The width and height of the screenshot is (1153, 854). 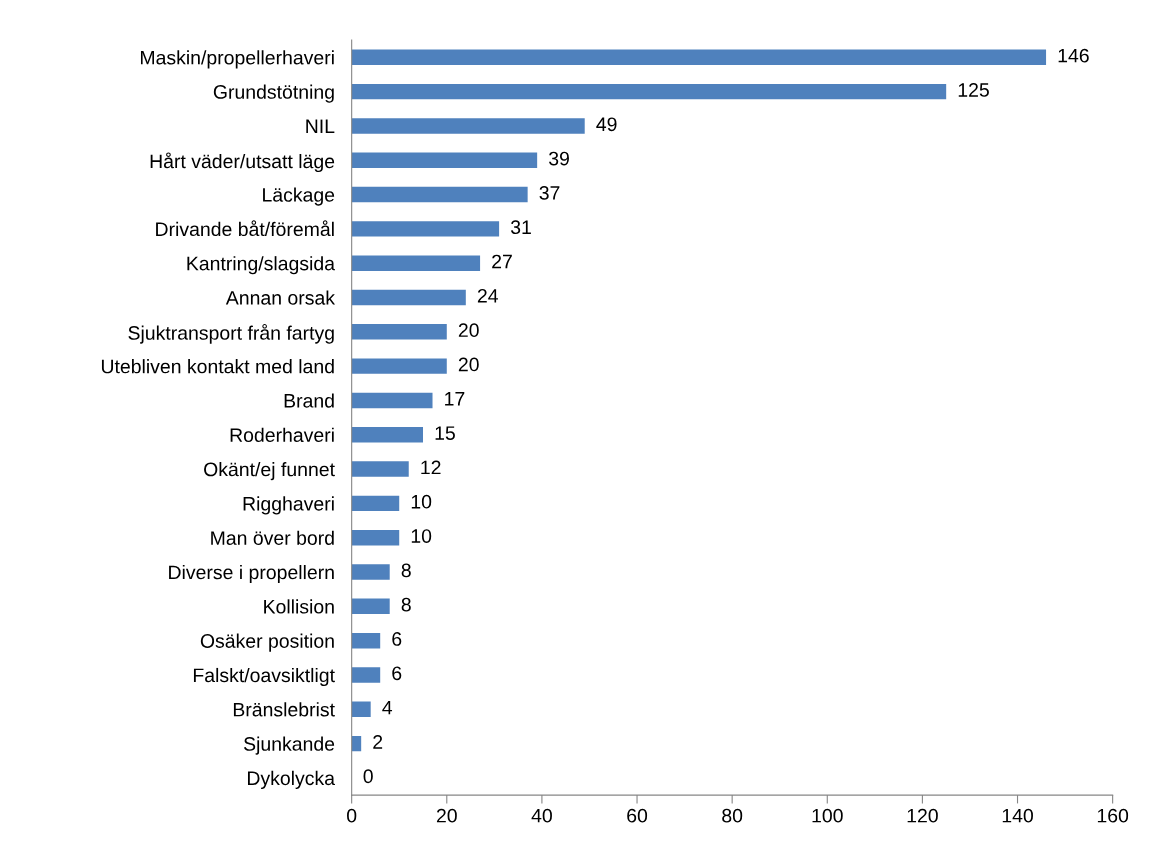 I want to click on x-tick-label: 20, so click(x=446, y=815).